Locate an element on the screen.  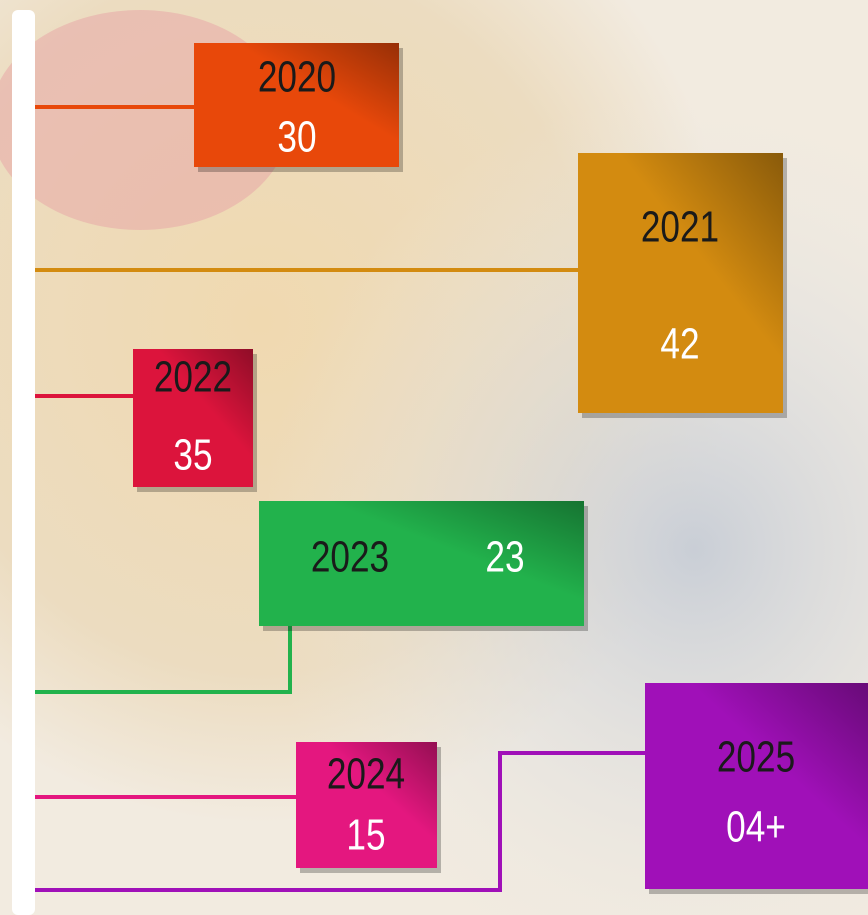
year-label: 2024 is located at coordinates (366, 774).